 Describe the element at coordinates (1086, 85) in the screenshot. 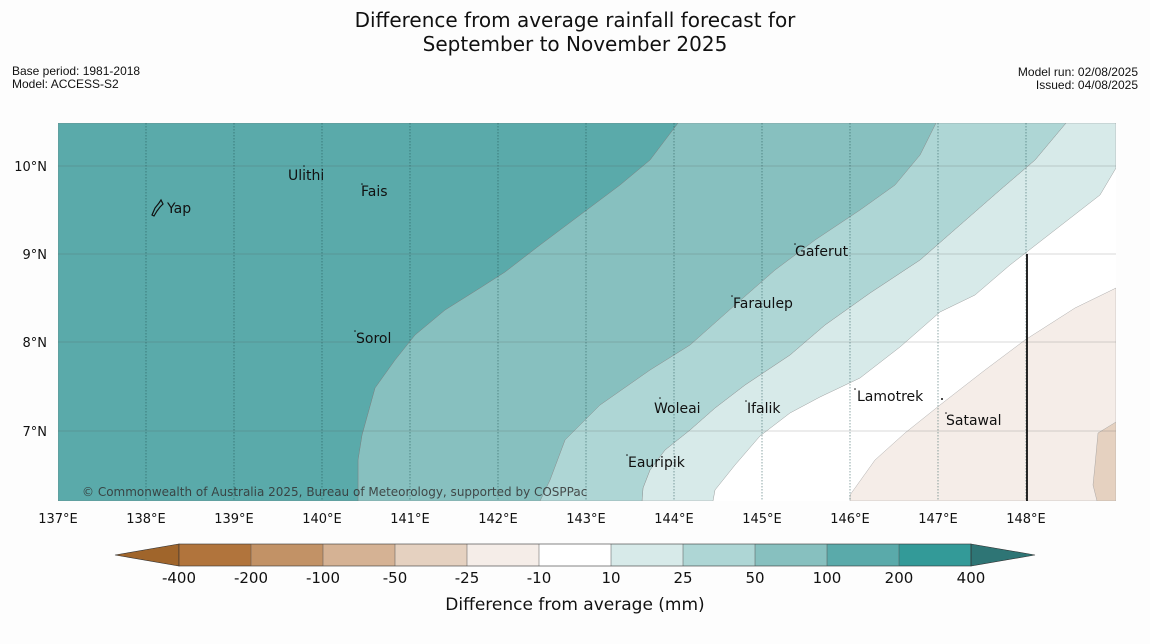

I see `issued-date: Issued: 04/08/2025` at that location.